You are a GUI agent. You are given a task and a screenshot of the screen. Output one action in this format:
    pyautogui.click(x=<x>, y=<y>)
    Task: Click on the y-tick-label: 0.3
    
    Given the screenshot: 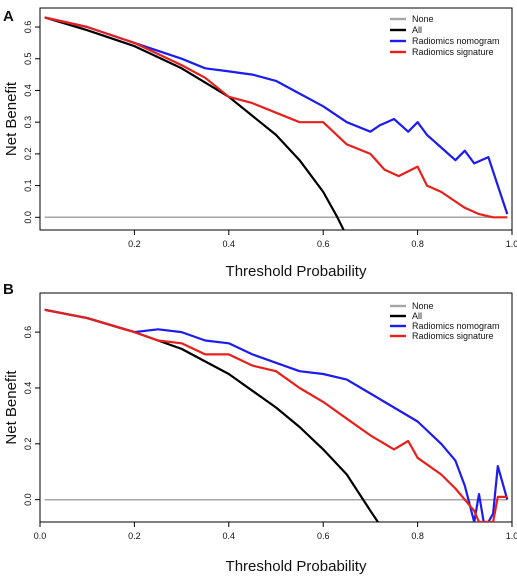 What is the action you would take?
    pyautogui.click(x=28, y=122)
    